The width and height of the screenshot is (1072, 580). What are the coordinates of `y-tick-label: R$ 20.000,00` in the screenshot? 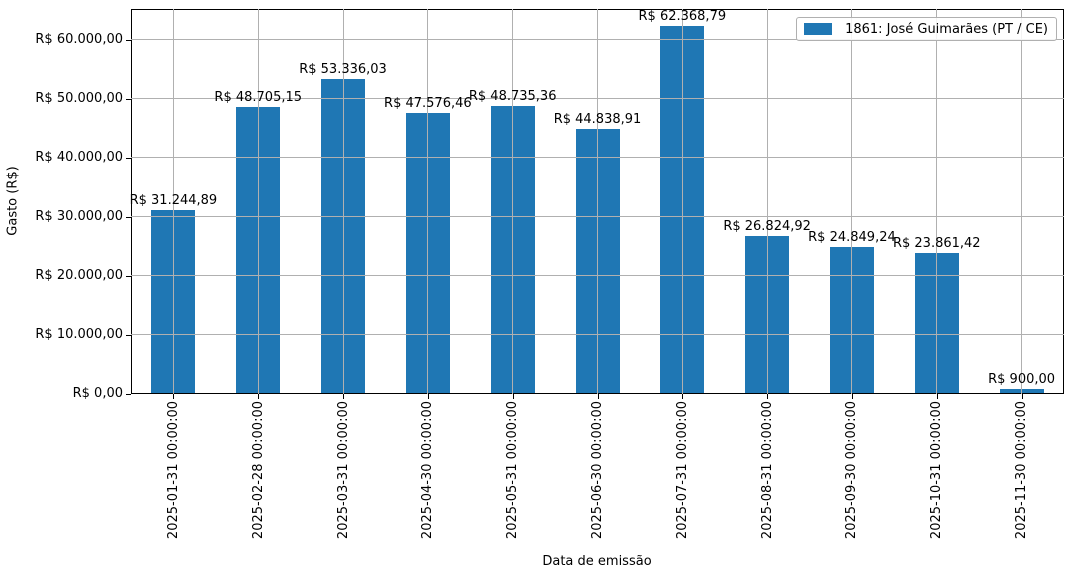 It's located at (79, 275).